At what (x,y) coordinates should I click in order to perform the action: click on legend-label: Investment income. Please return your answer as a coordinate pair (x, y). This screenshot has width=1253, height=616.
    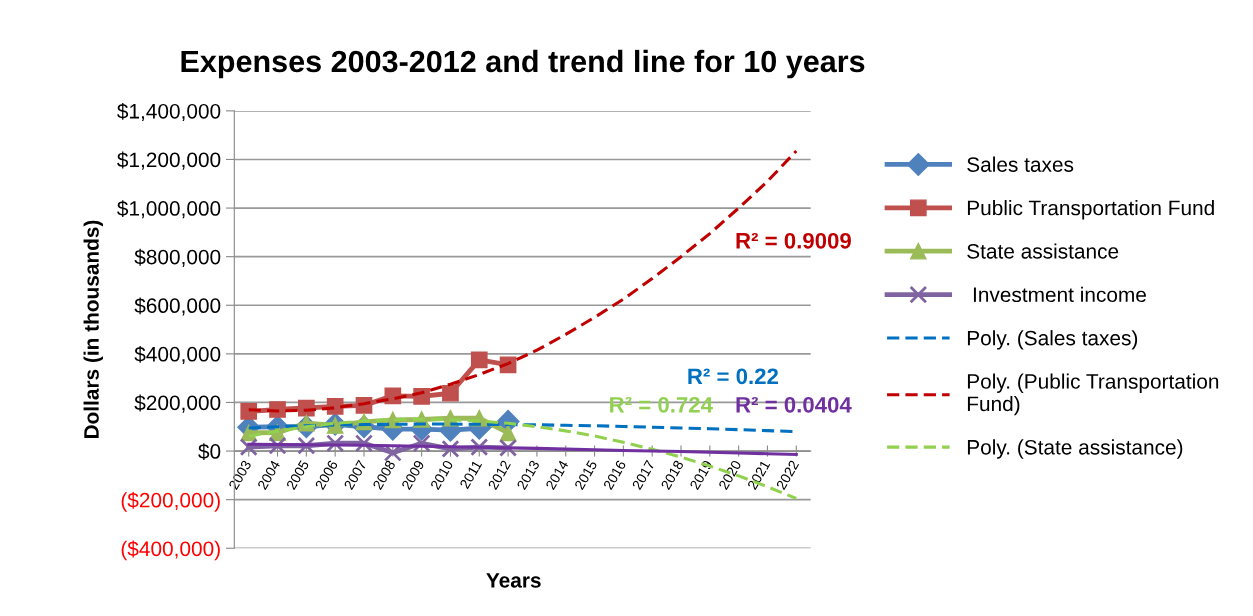
    Looking at the image, I should click on (1059, 294).